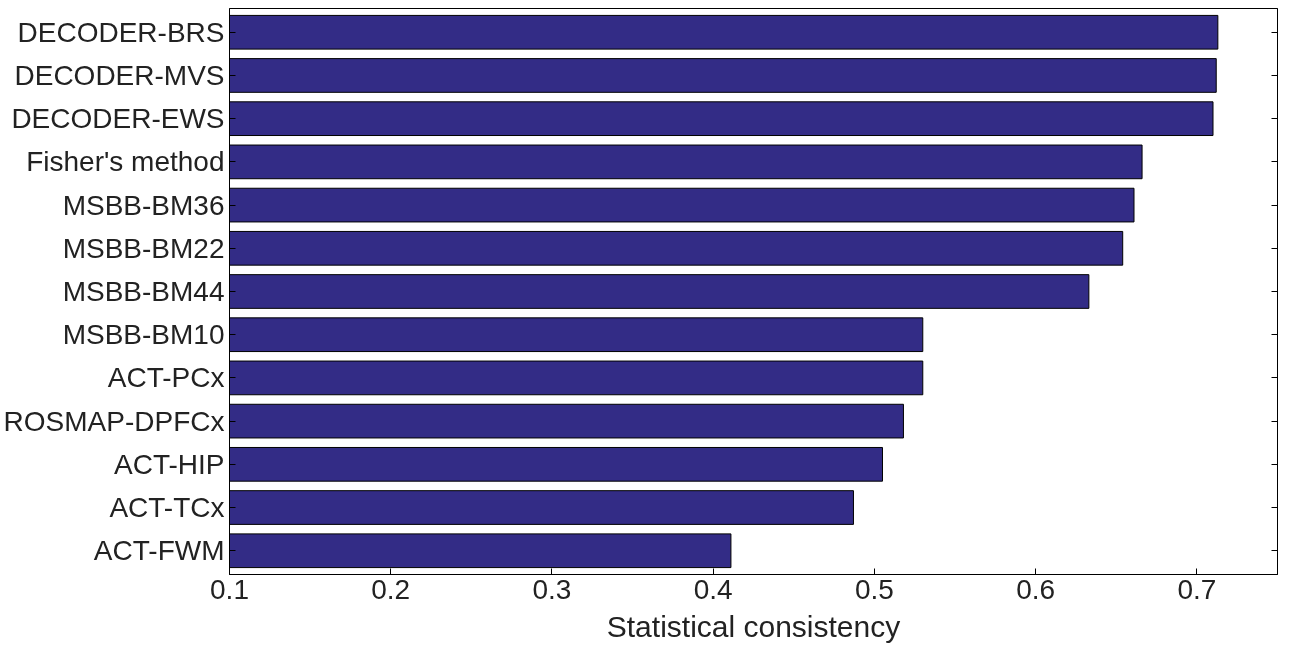 This screenshot has height=652, width=1291. What do you see at coordinates (143, 205) in the screenshot?
I see `y-tick-label: MSBB-BM36` at bounding box center [143, 205].